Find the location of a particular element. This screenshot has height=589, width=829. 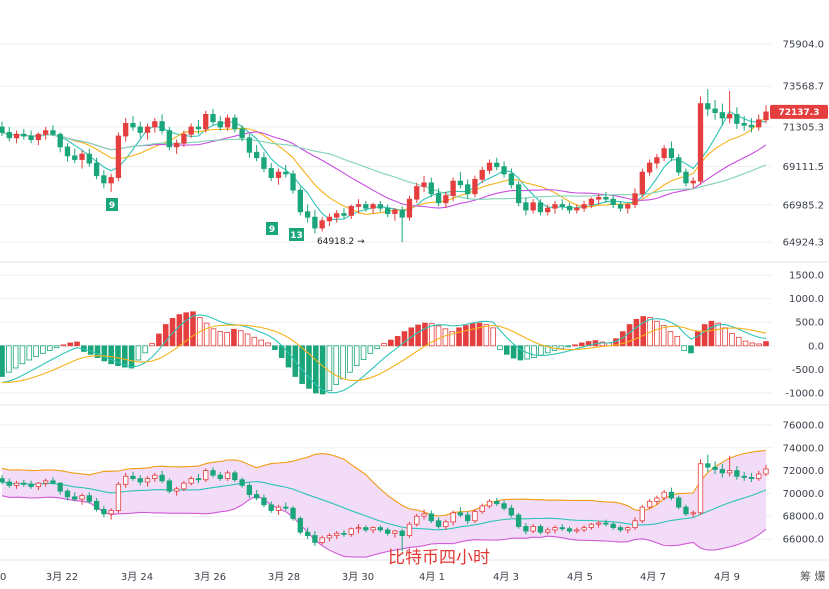

boll-upper-line is located at coordinates (384, 483).